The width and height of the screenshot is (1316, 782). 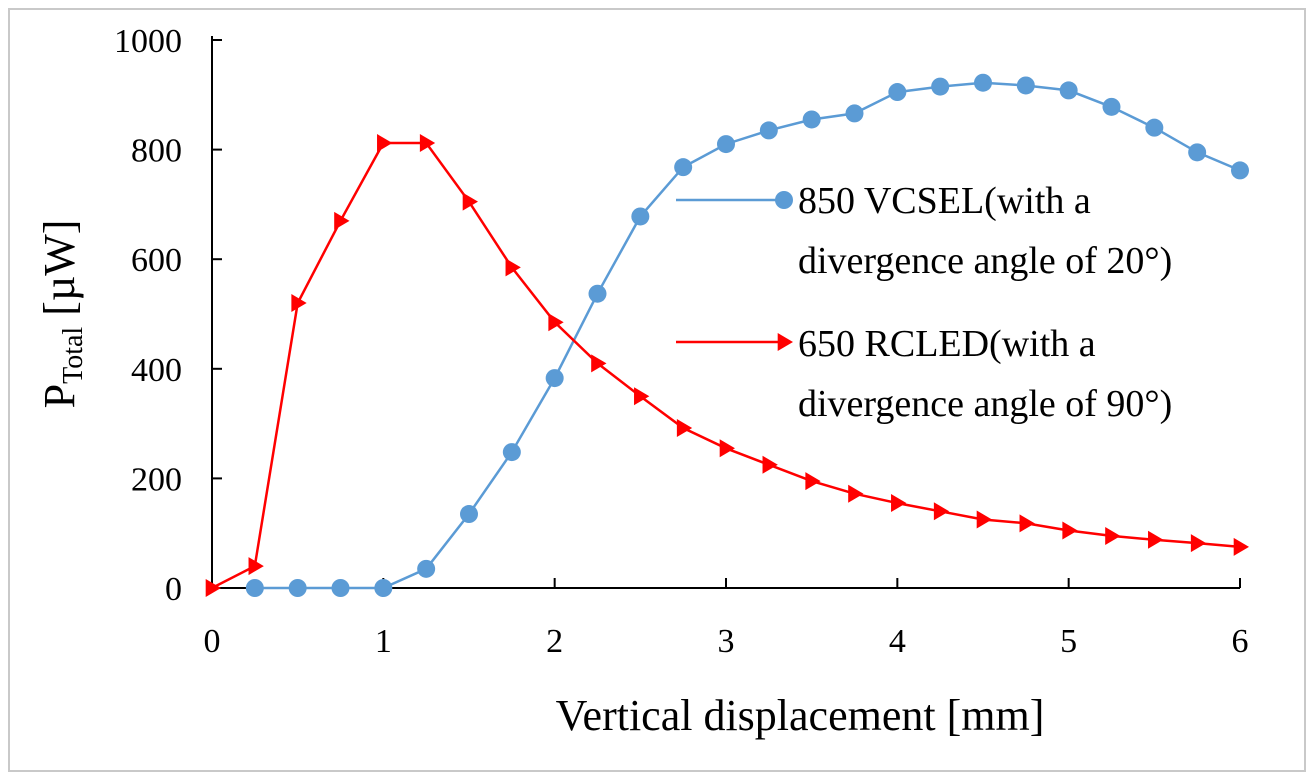 What do you see at coordinates (148, 41) in the screenshot?
I see `y-tick-label: 1000` at bounding box center [148, 41].